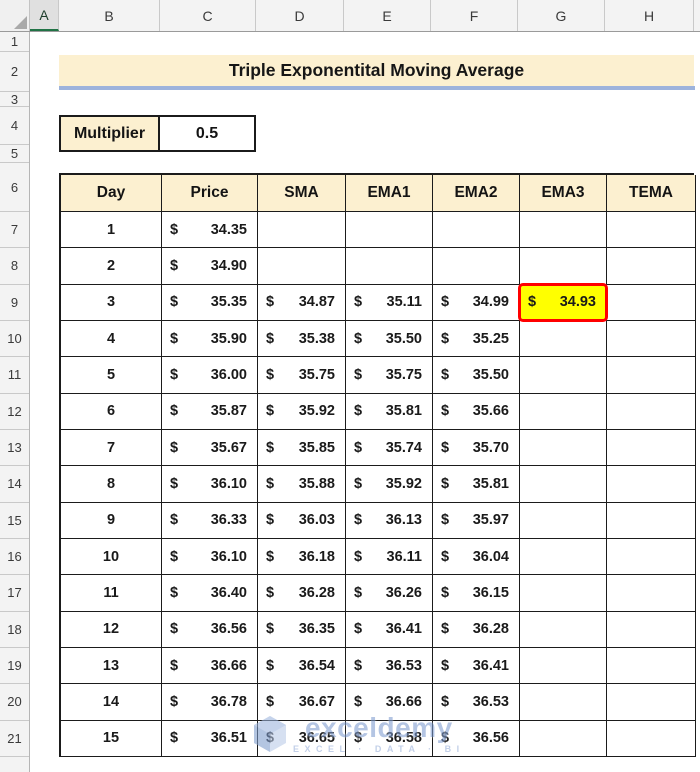  What do you see at coordinates (389, 484) in the screenshot?
I see `cell-ema1: $35.92` at bounding box center [389, 484].